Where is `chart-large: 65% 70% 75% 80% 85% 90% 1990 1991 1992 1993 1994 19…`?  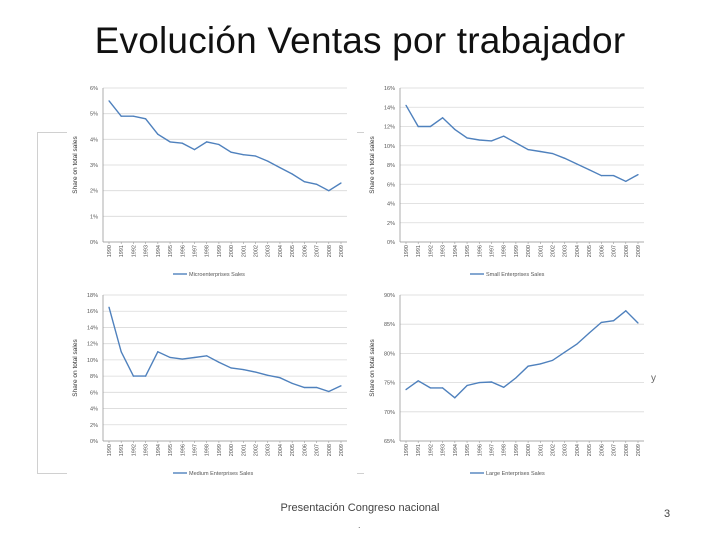
chart-large: 65% 70% 75% 80% 85% 90% 1990 1991 1992 1993 1994 19… is located at coordinates (506, 385).